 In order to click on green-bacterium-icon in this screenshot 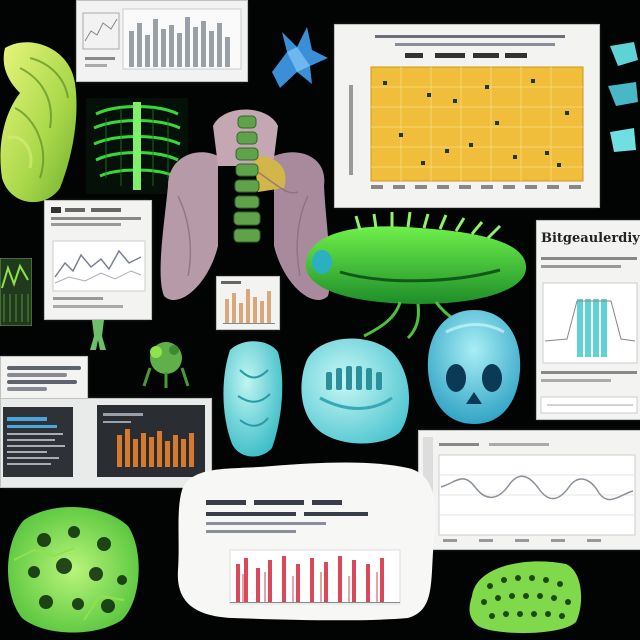, I will do `click(415, 276)`.